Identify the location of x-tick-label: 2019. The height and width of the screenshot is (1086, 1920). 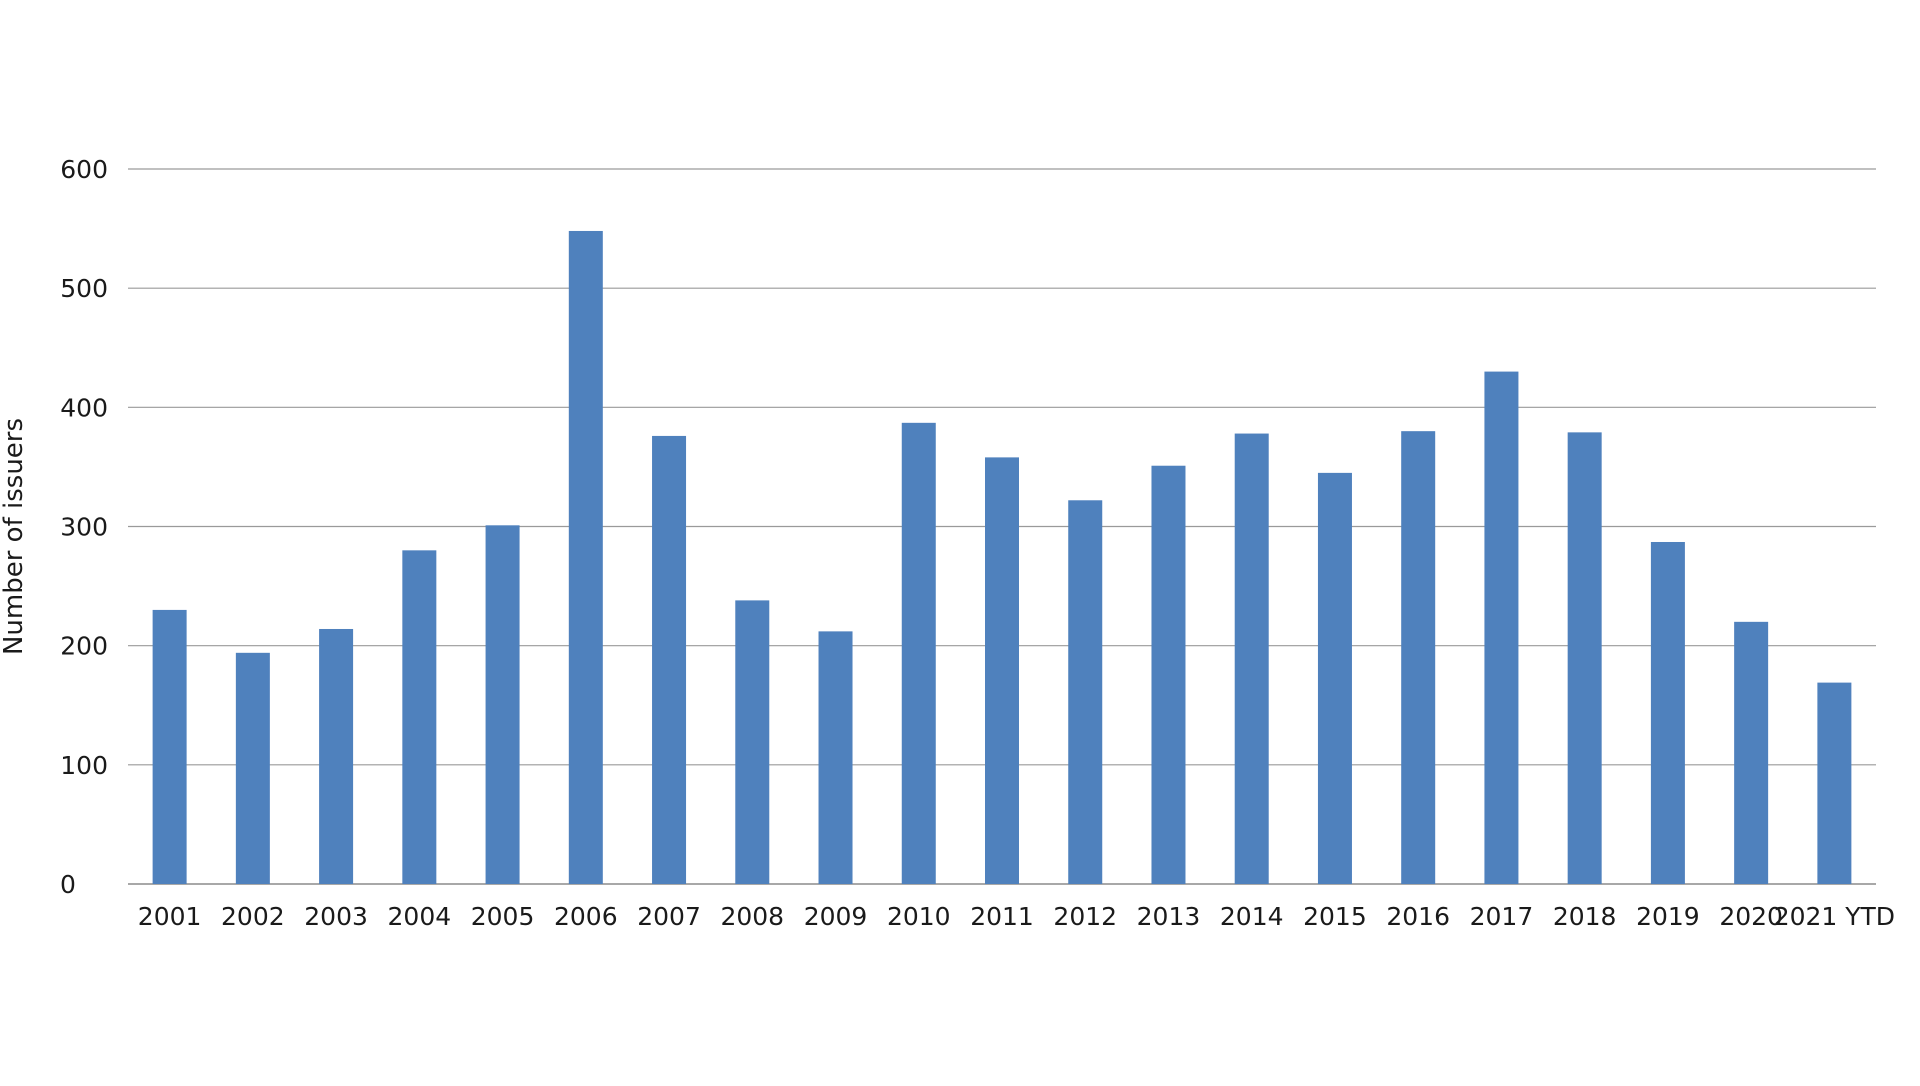
(1668, 916).